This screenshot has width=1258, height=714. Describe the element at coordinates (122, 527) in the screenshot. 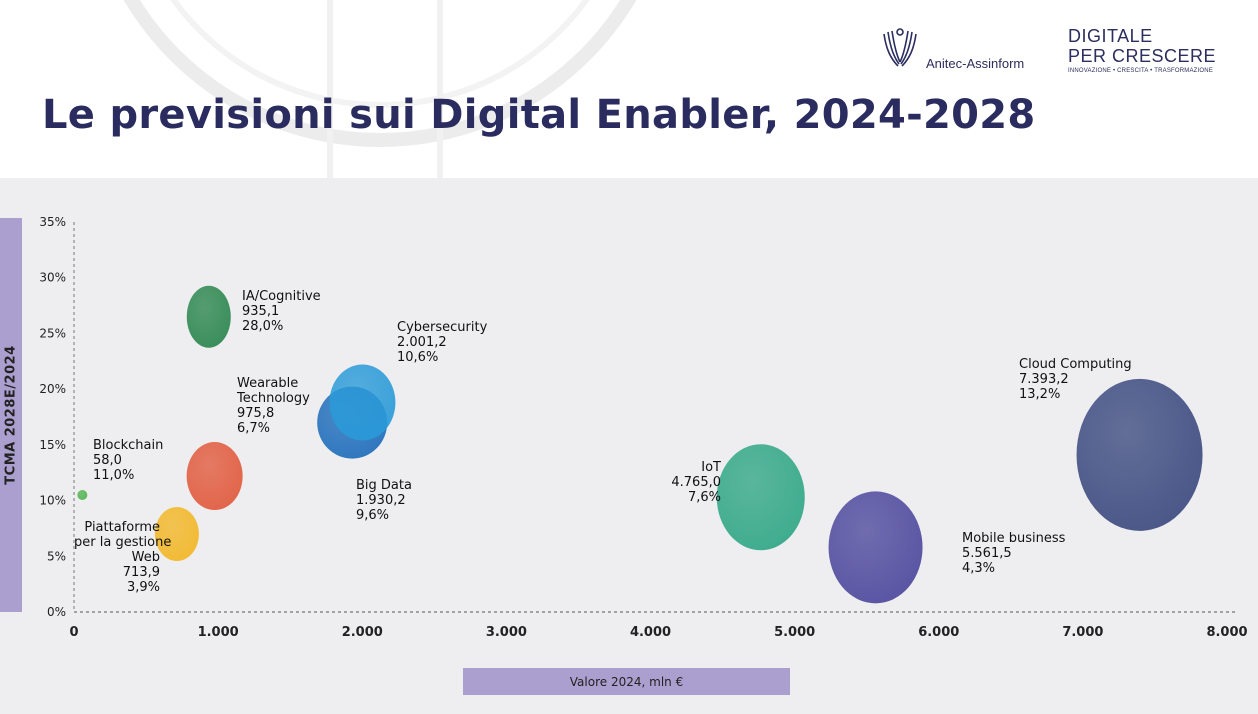

I see `label-name-part1: Piattaforme` at that location.